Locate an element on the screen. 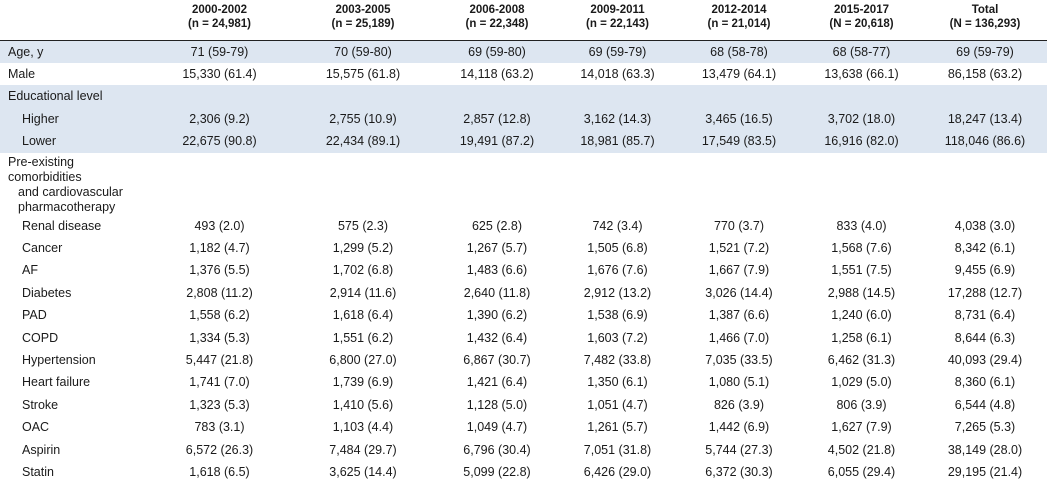 This screenshot has height=486, width=1047. cell: 493 (2.0) is located at coordinates (219, 225).